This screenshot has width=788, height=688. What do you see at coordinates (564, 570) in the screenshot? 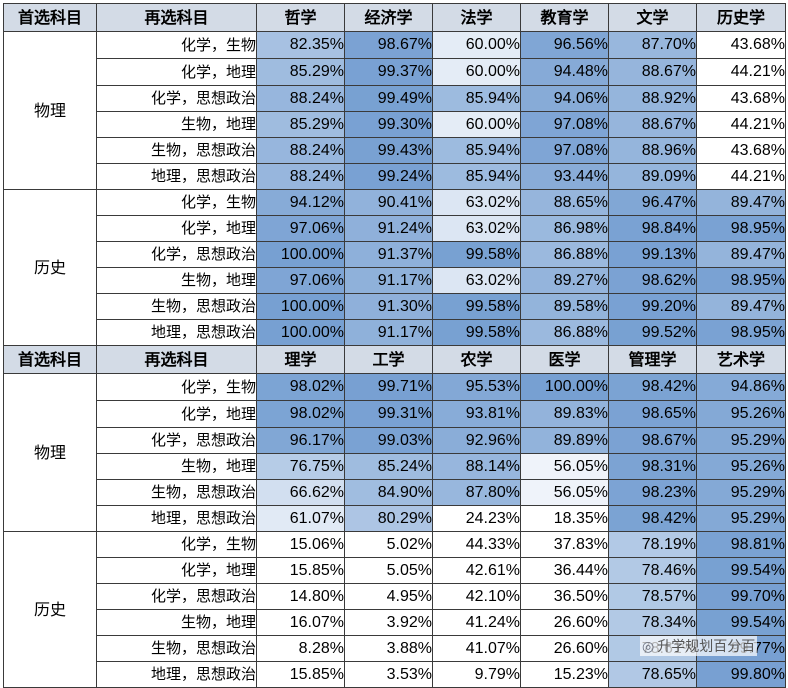
I see `rate-cell: 36.44%` at bounding box center [564, 570].